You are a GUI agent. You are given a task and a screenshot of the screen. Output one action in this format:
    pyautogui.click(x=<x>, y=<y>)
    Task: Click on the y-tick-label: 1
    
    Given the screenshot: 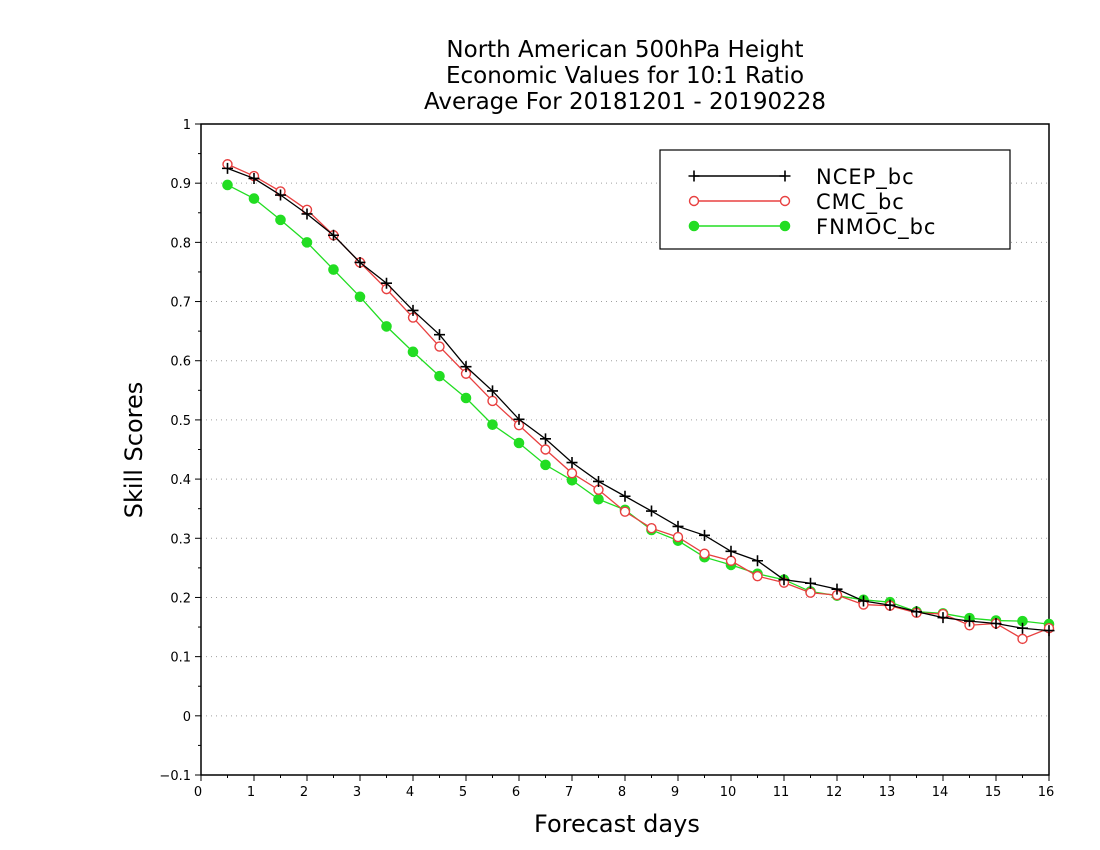 What is the action you would take?
    pyautogui.click(x=187, y=125)
    